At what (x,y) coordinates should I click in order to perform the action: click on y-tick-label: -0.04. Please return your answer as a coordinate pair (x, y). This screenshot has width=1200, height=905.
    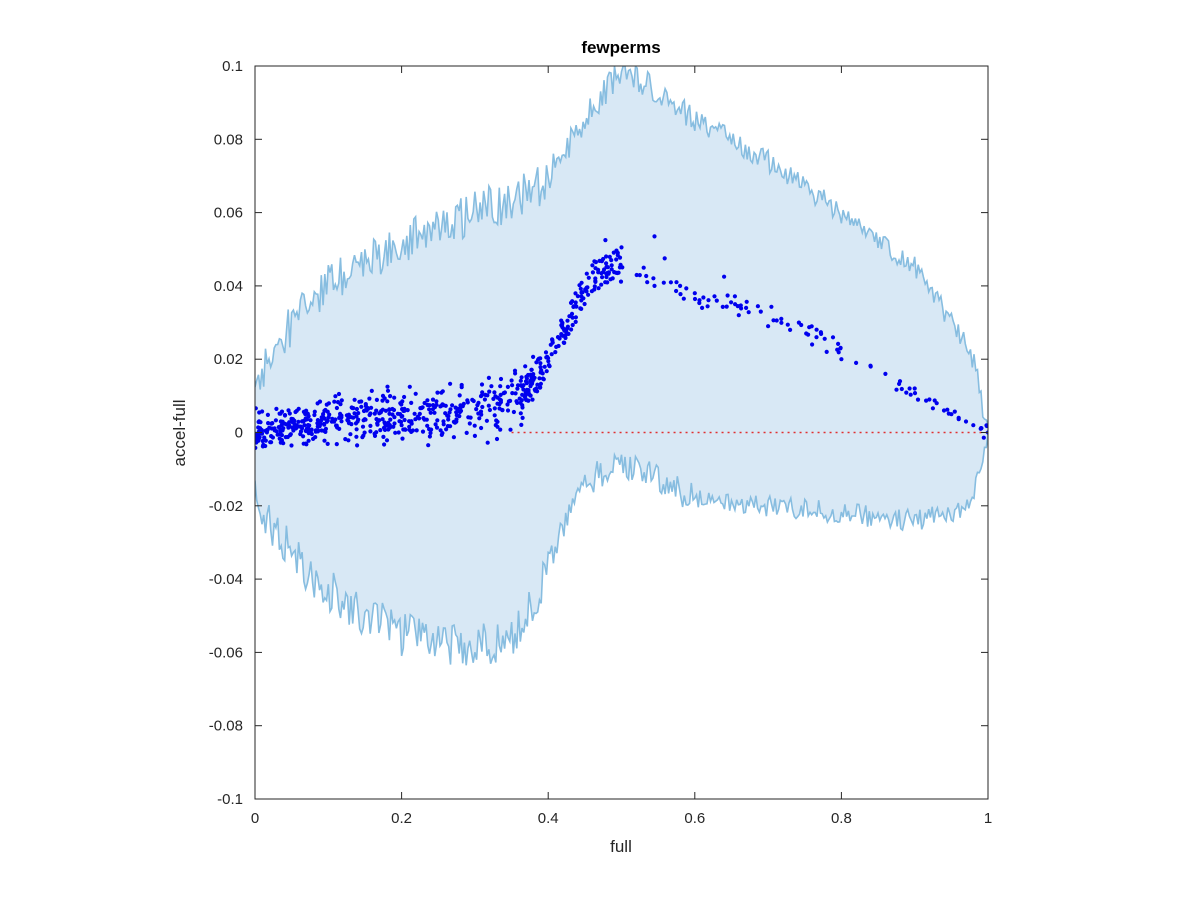
    Looking at the image, I should click on (226, 579).